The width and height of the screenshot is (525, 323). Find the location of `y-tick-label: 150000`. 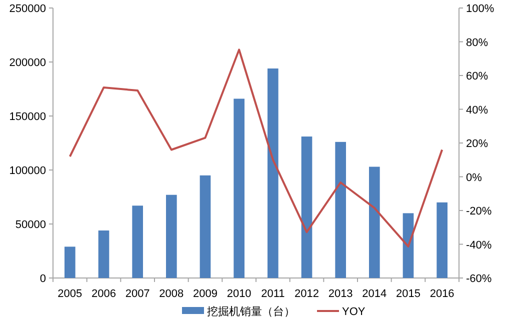

y-tick-label: 150000 is located at coordinates (27, 117).